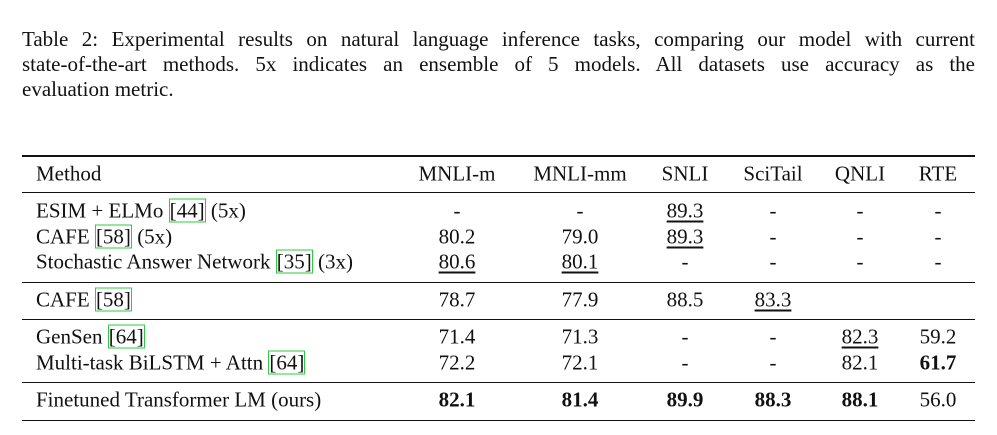  What do you see at coordinates (580, 261) in the screenshot?
I see `value-cell: 80.1` at bounding box center [580, 261].